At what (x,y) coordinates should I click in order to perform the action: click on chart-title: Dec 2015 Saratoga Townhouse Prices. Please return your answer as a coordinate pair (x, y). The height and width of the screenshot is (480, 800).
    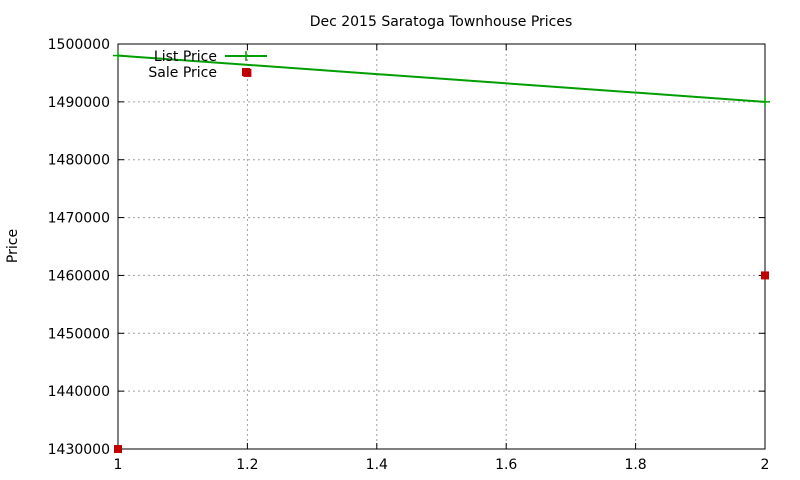
    Looking at the image, I should click on (441, 22).